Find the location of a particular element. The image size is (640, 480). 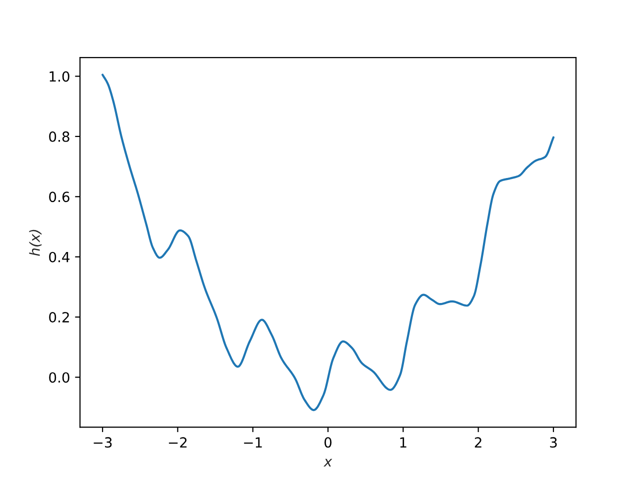

y-tick-label: 0.4 is located at coordinates (59, 257).